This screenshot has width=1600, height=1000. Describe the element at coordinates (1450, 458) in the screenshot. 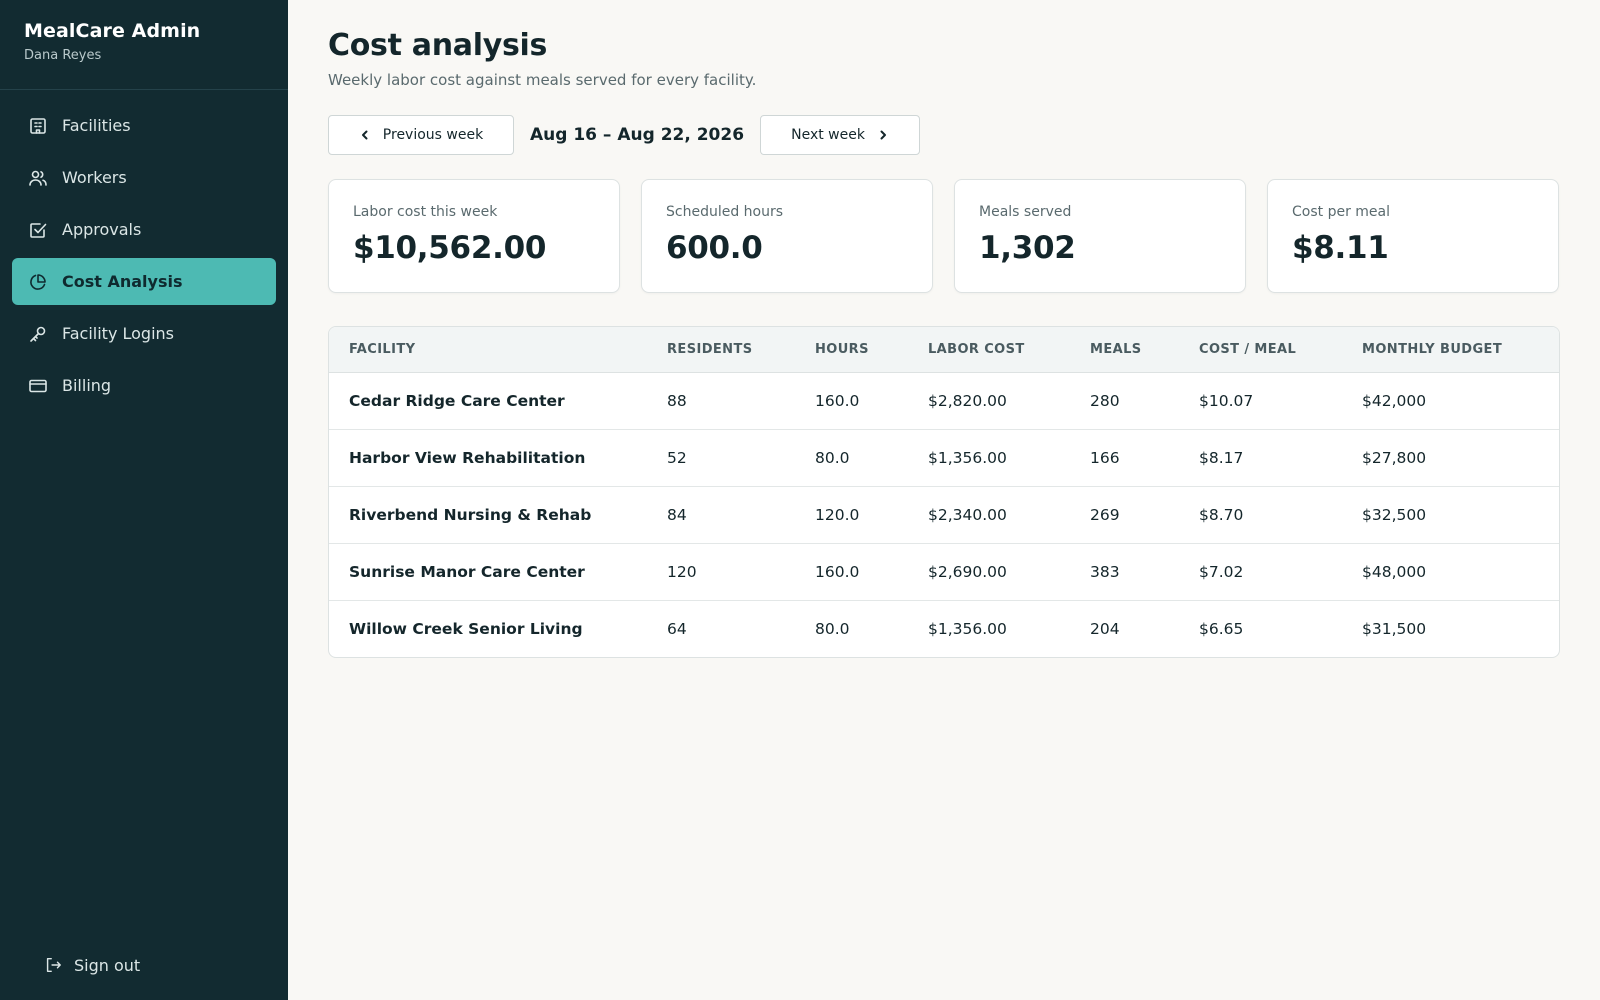

I see `cell-monthly-budget: $27,800` at that location.